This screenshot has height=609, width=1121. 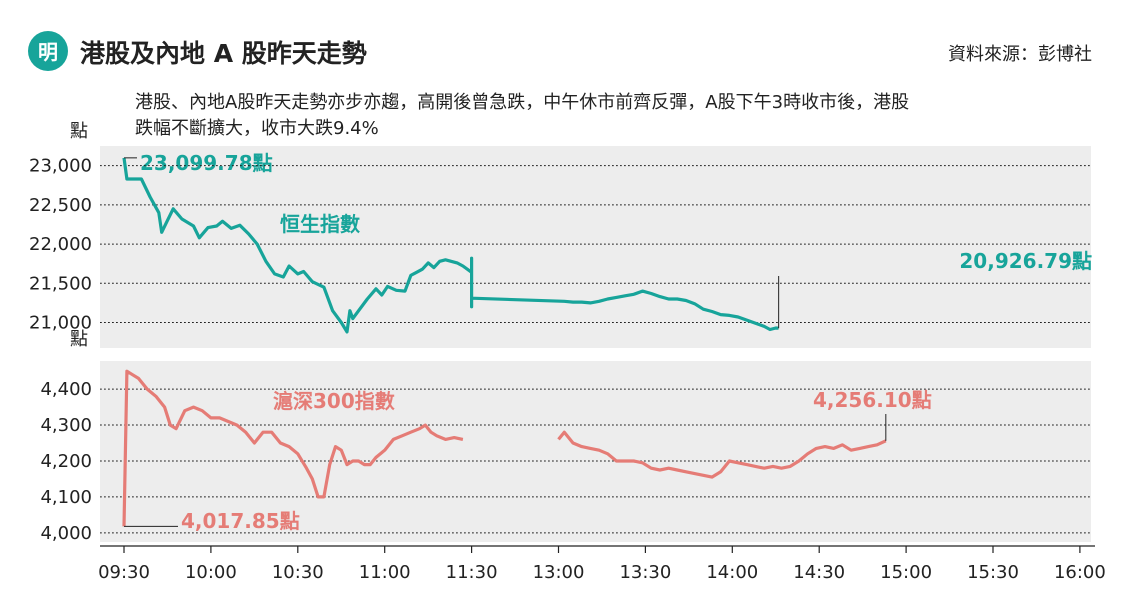 I want to click on logo-text: 明, so click(x=48, y=52).